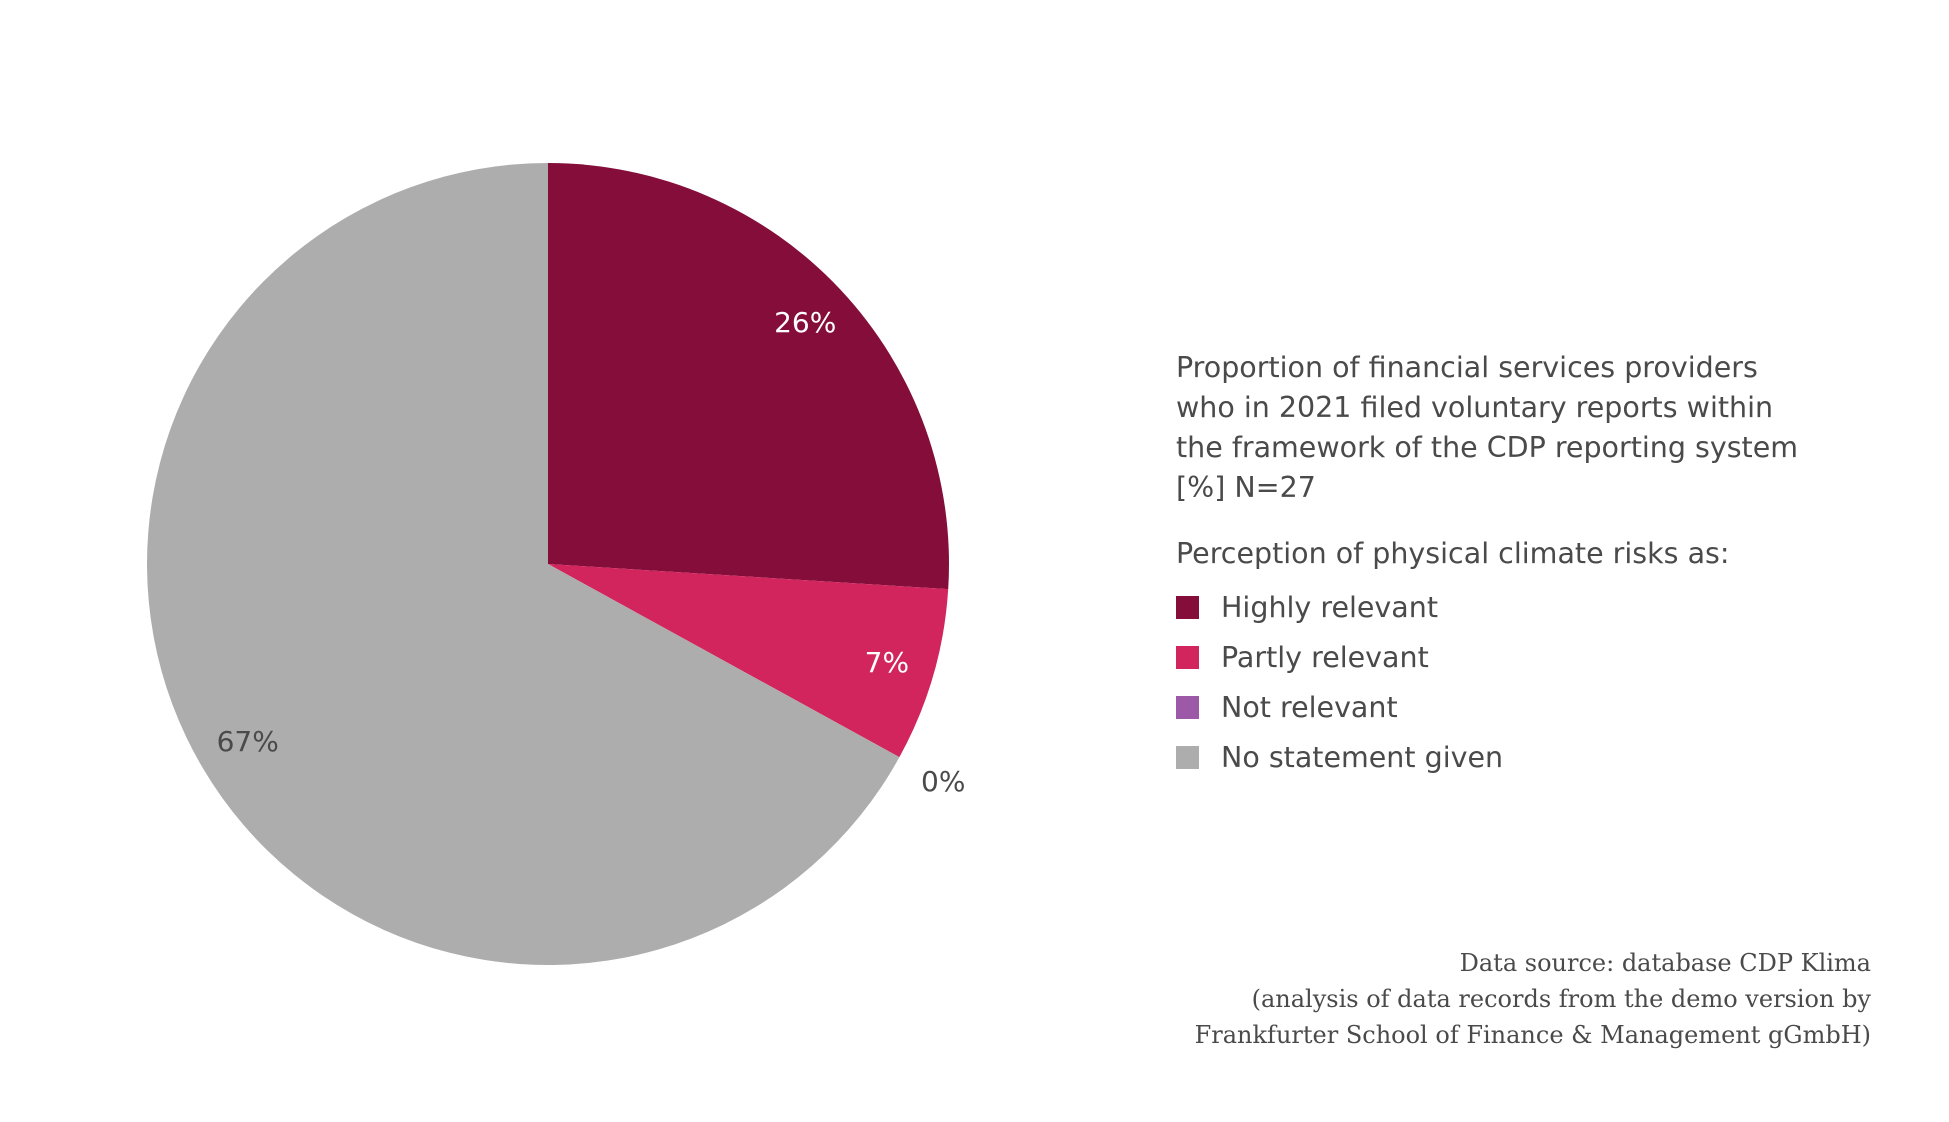  I want to click on legend-swatch-highly-relevant, so click(1187, 607).